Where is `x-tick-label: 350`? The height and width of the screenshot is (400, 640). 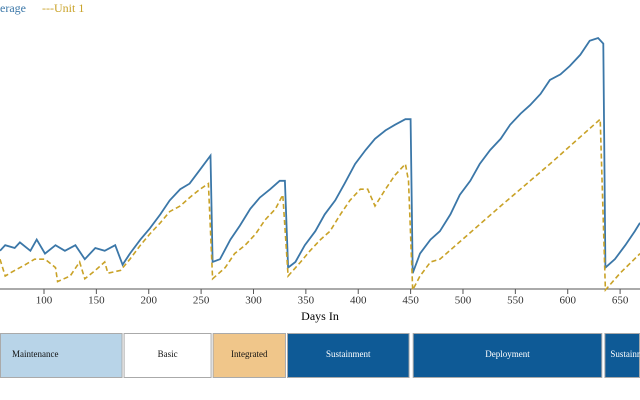 x-tick-label: 350 is located at coordinates (306, 301).